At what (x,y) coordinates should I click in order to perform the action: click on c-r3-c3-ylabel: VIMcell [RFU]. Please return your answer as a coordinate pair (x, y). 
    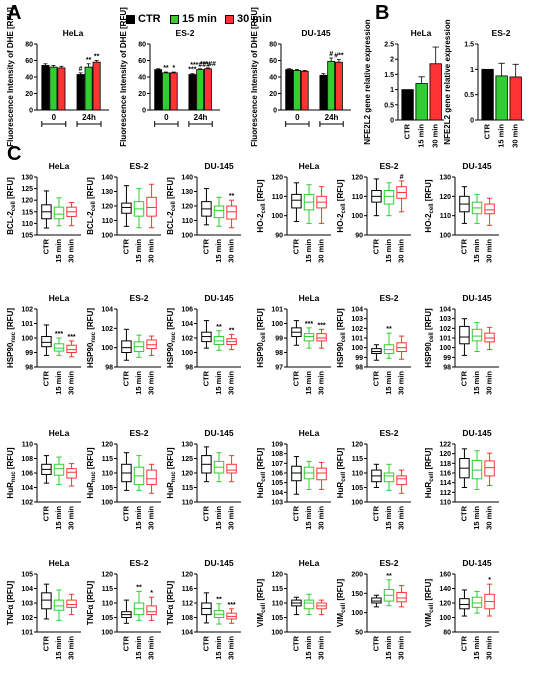
    Looking at the image, I should click on (261, 603).